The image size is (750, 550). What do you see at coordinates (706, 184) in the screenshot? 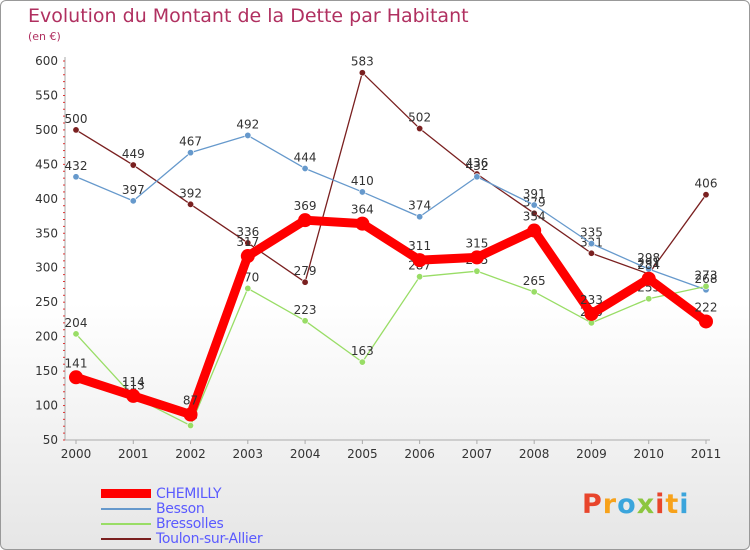
I see `data-label: 406` at bounding box center [706, 184].